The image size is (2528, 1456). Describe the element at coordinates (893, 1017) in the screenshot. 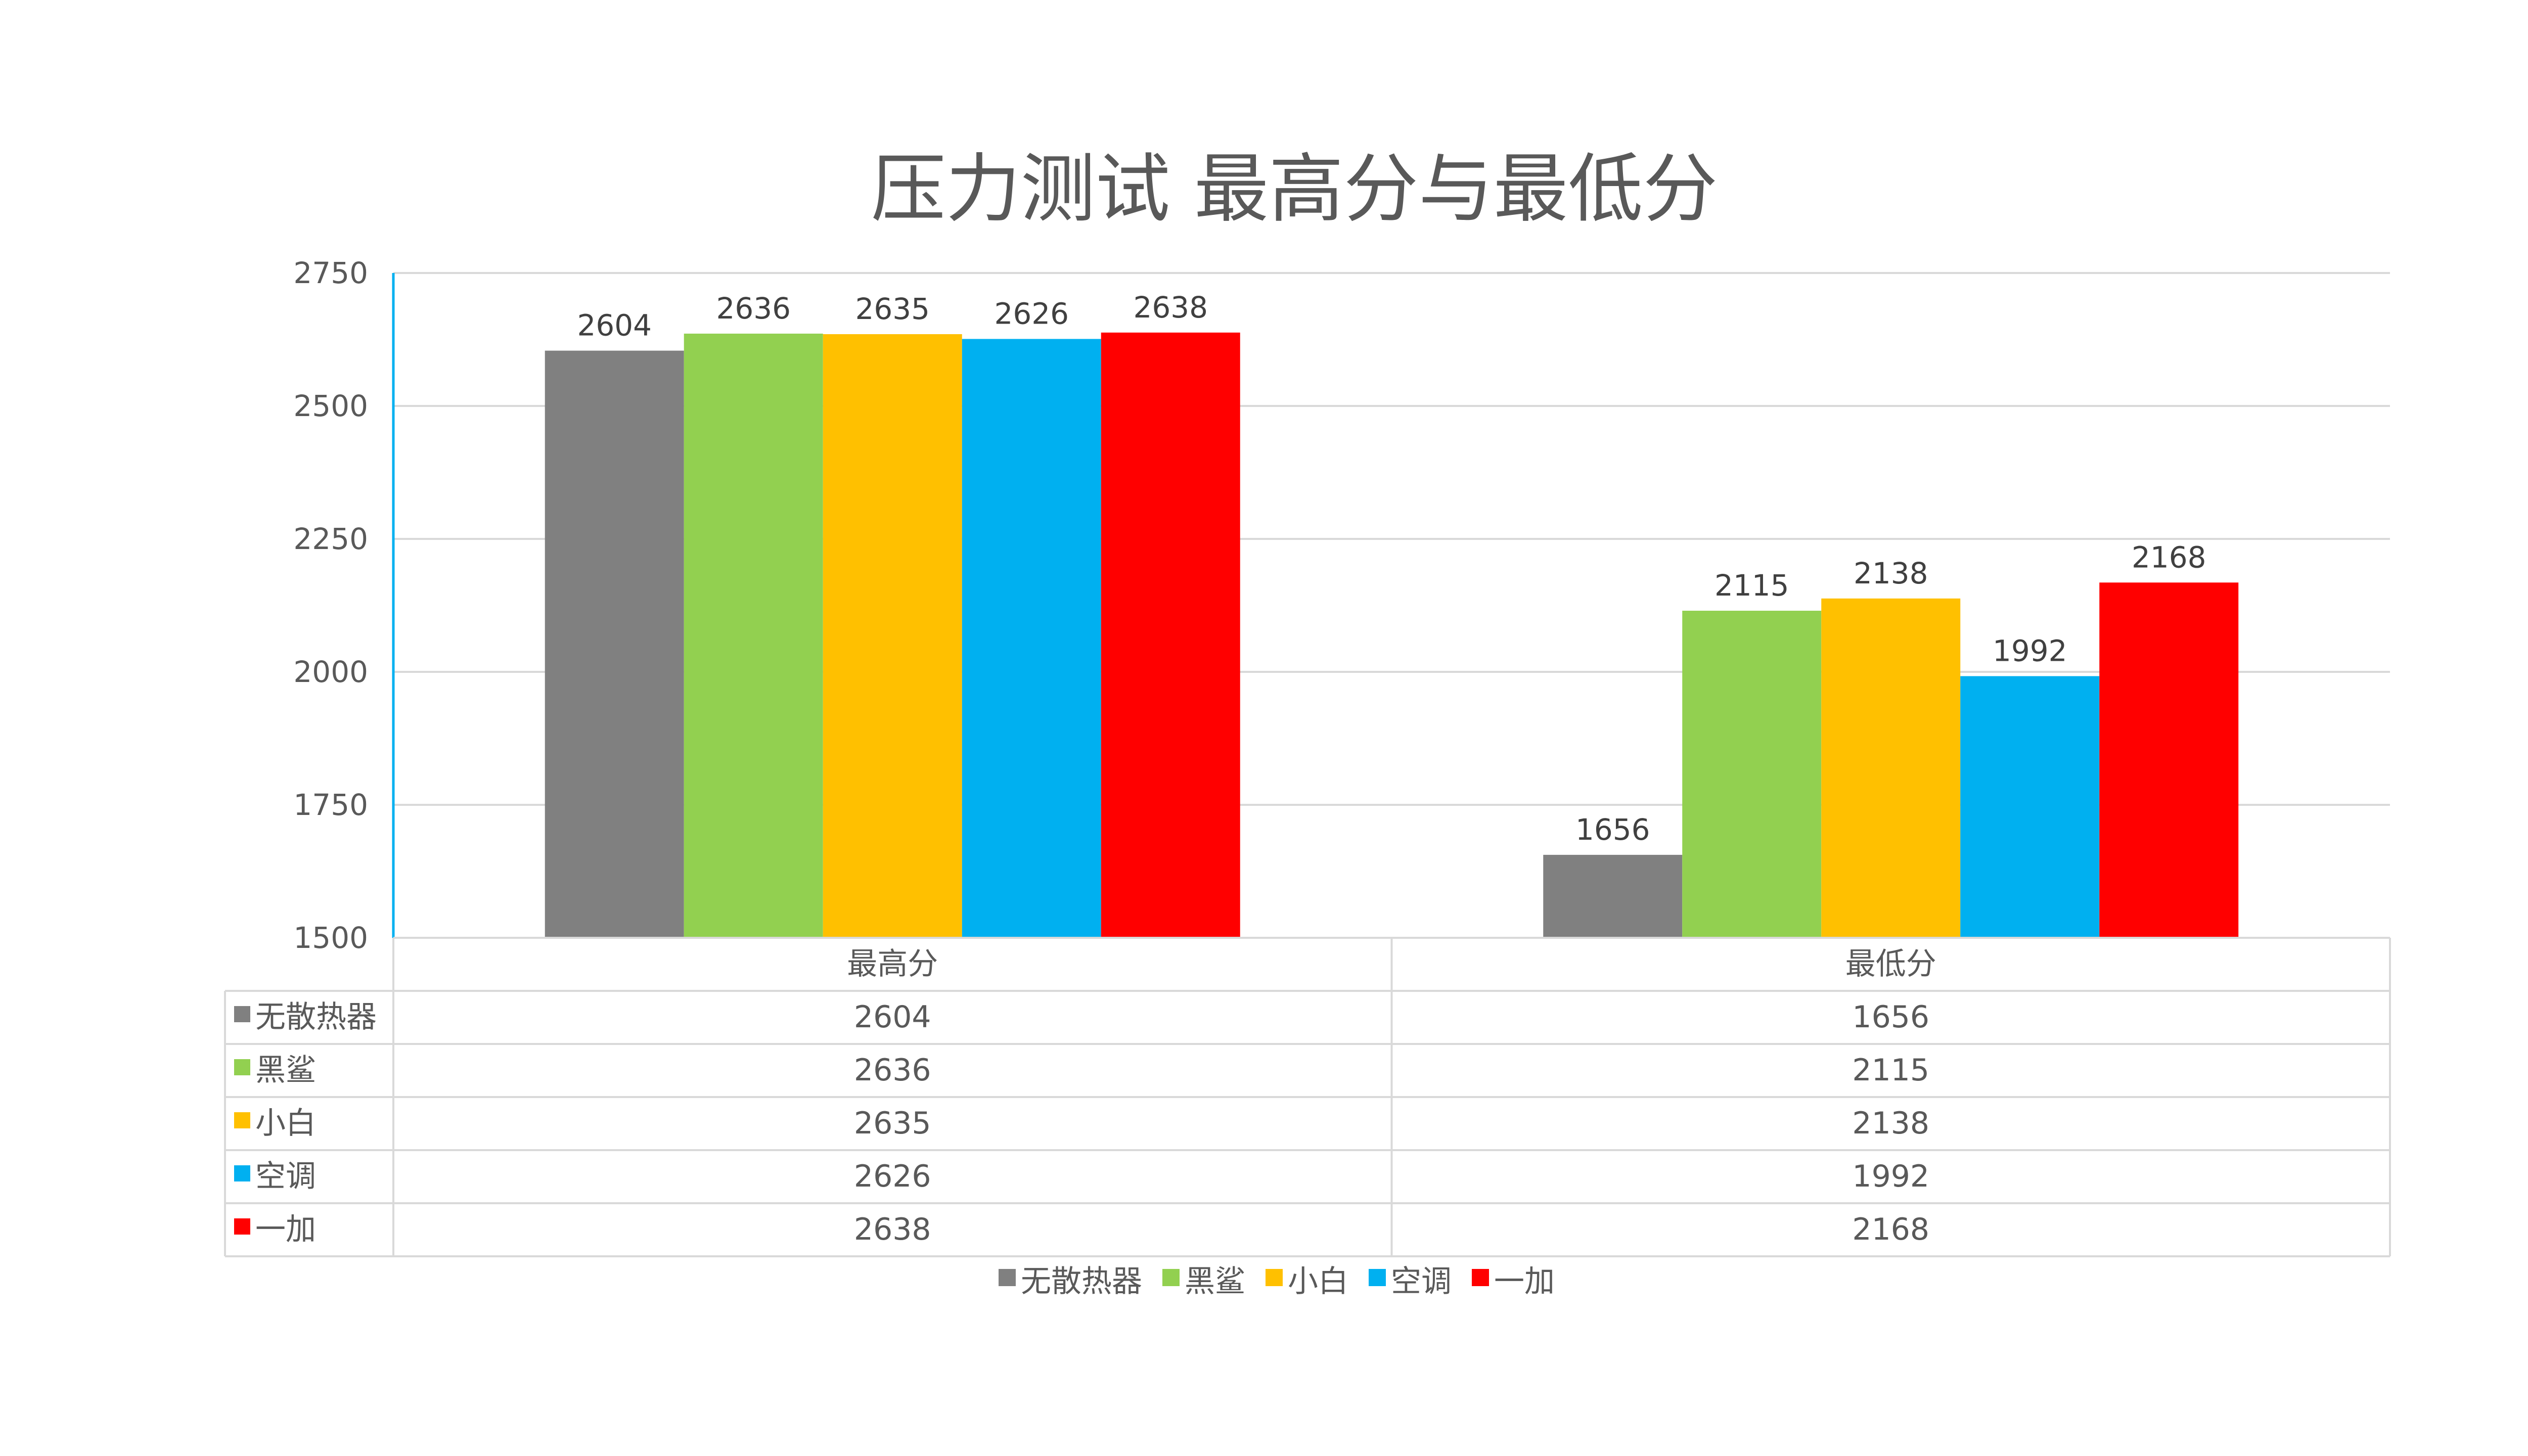

I see `table-cell: 2604` at that location.